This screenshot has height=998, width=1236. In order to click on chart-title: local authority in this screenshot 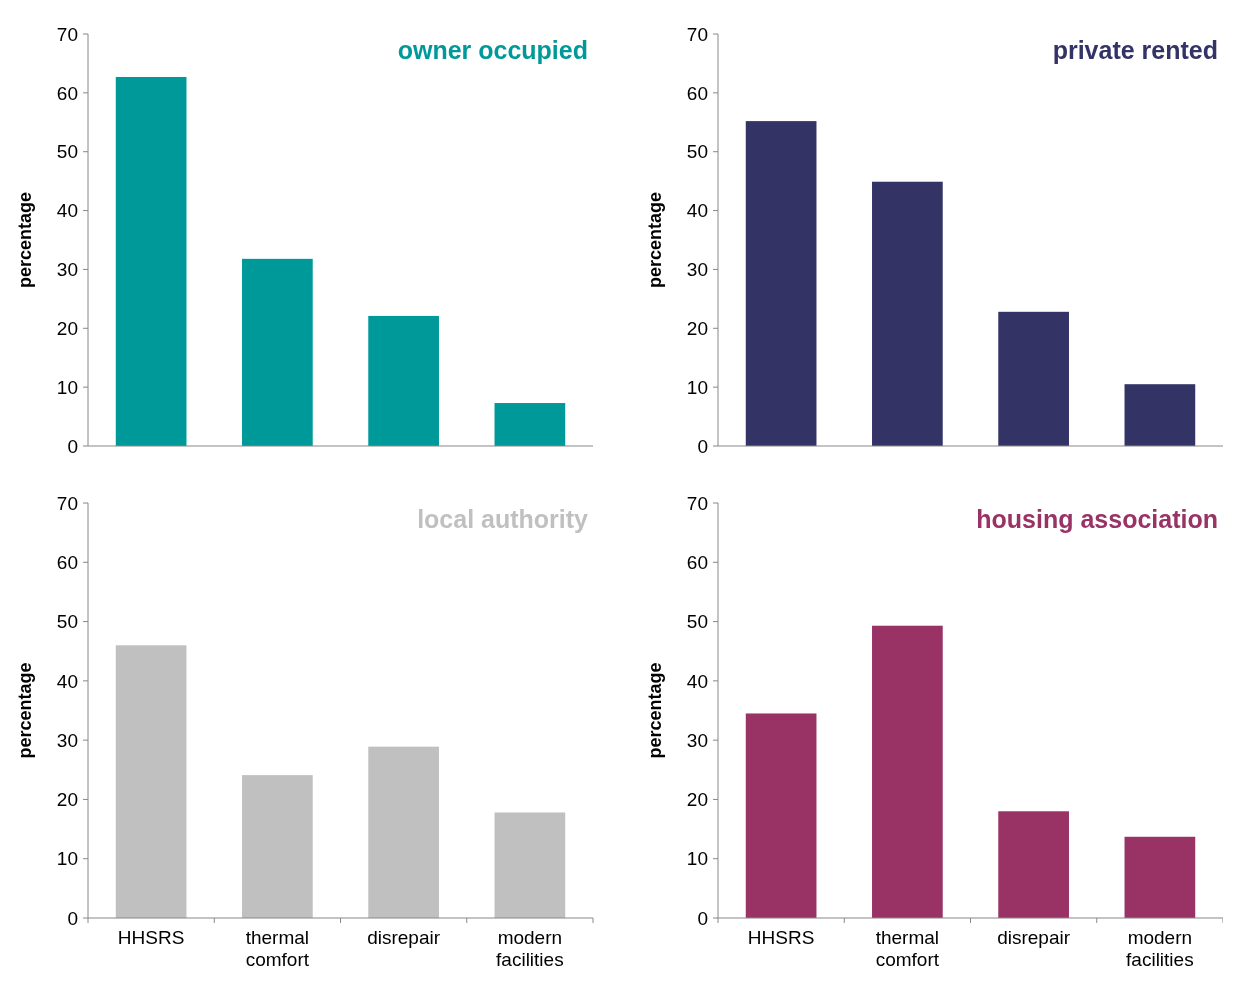, I will do `click(503, 519)`.